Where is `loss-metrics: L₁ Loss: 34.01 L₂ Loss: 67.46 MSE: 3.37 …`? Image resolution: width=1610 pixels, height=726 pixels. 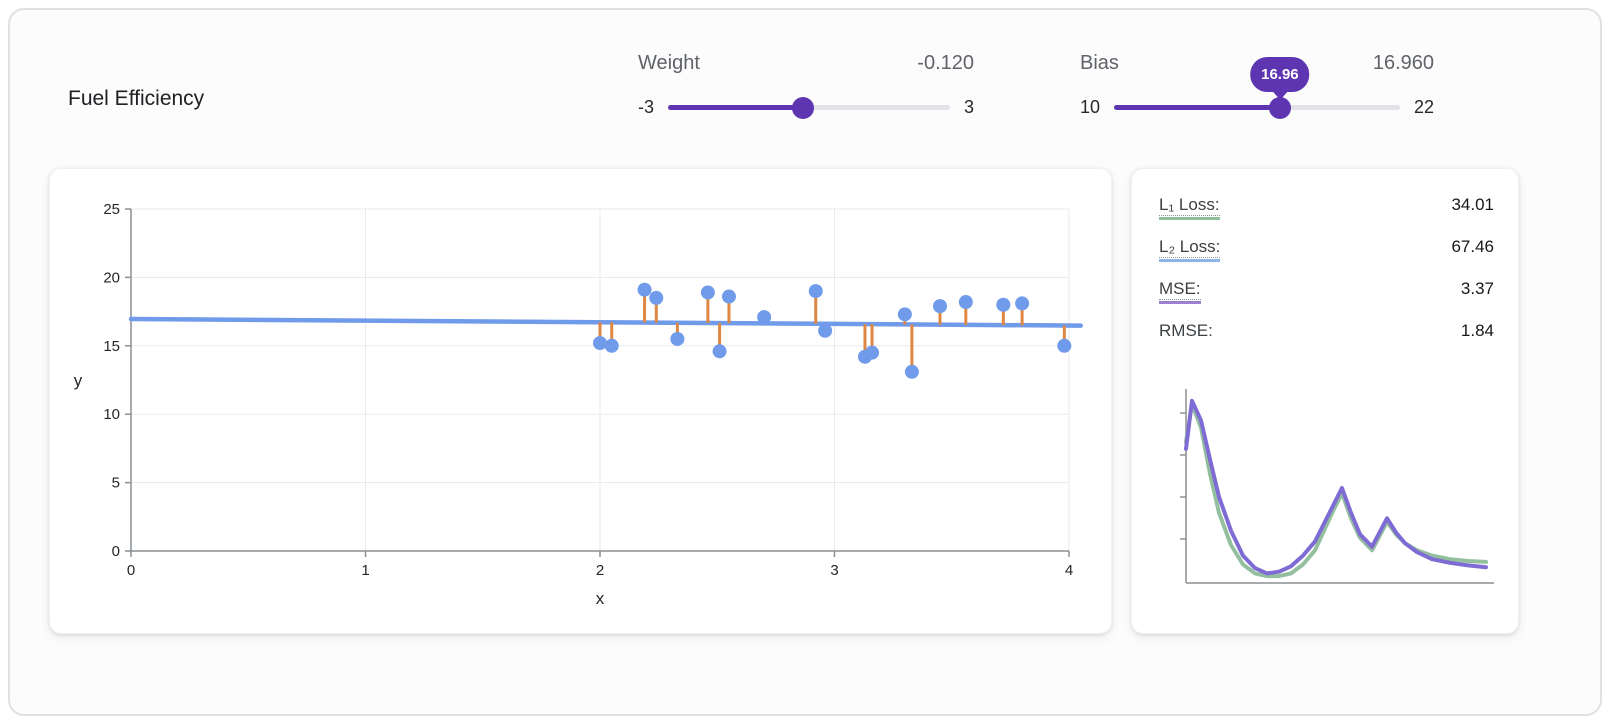 loss-metrics: L₁ Loss: 34.01 L₂ Loss: 67.46 MSE: 3.37 … is located at coordinates (1326, 279).